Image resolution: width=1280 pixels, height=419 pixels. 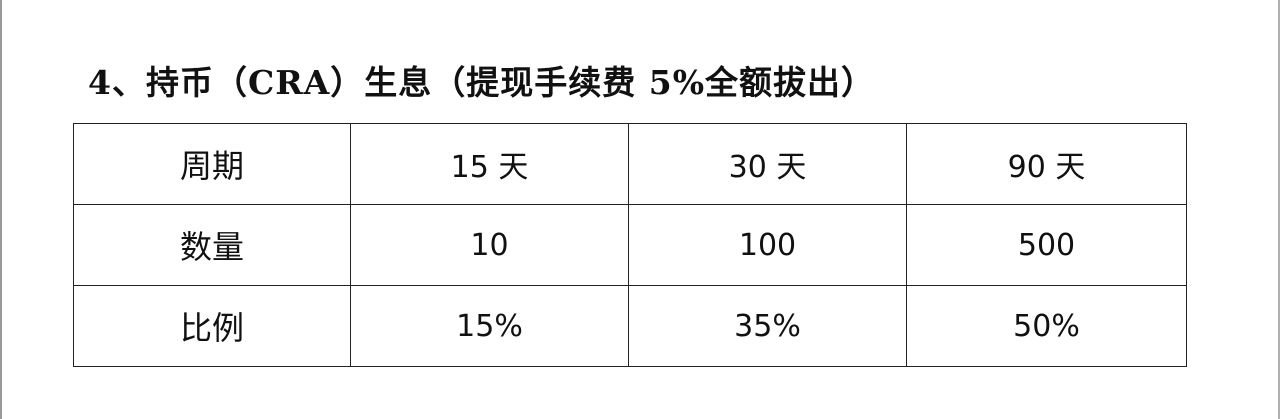 What do you see at coordinates (482, 82) in the screenshot?
I see `section-heading: 4、持币（CRA）生息（提现手续费 5%全额拔出）` at bounding box center [482, 82].